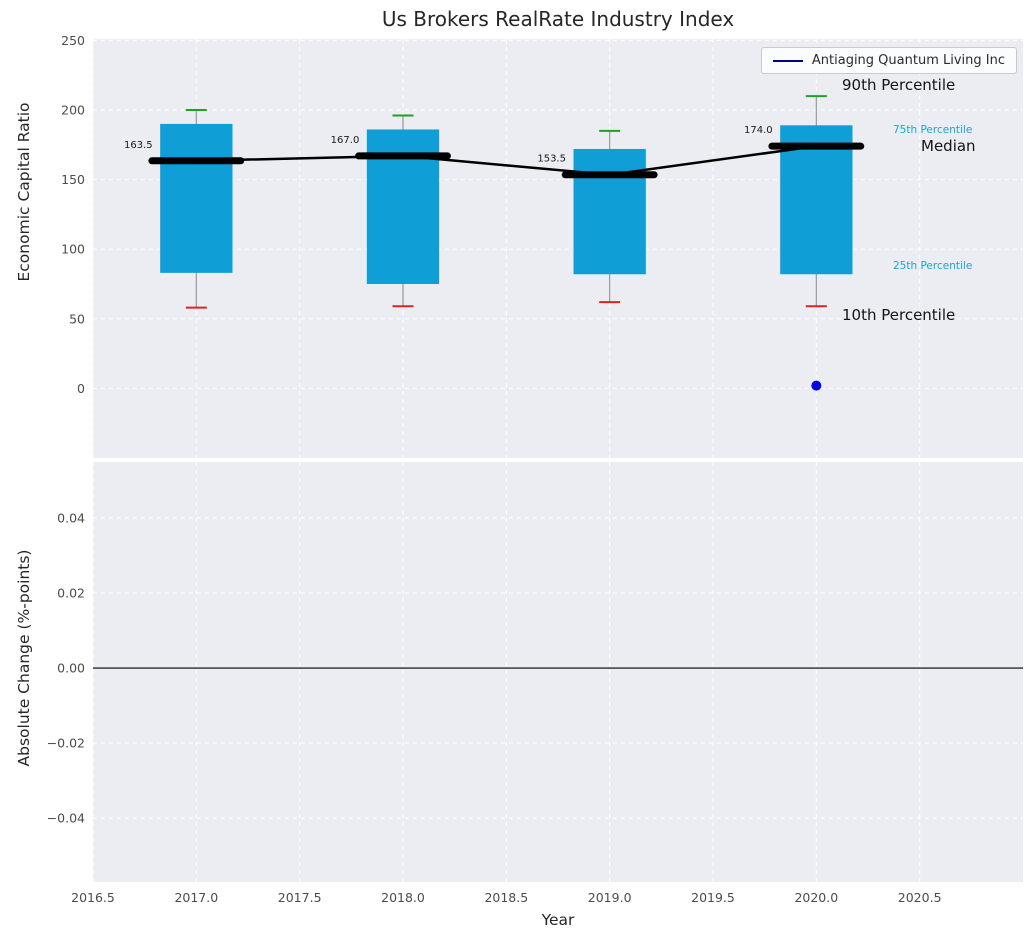 The width and height of the screenshot is (1034, 942). What do you see at coordinates (816, 897) in the screenshot?
I see `x-tick-label: 2020.0` at bounding box center [816, 897].